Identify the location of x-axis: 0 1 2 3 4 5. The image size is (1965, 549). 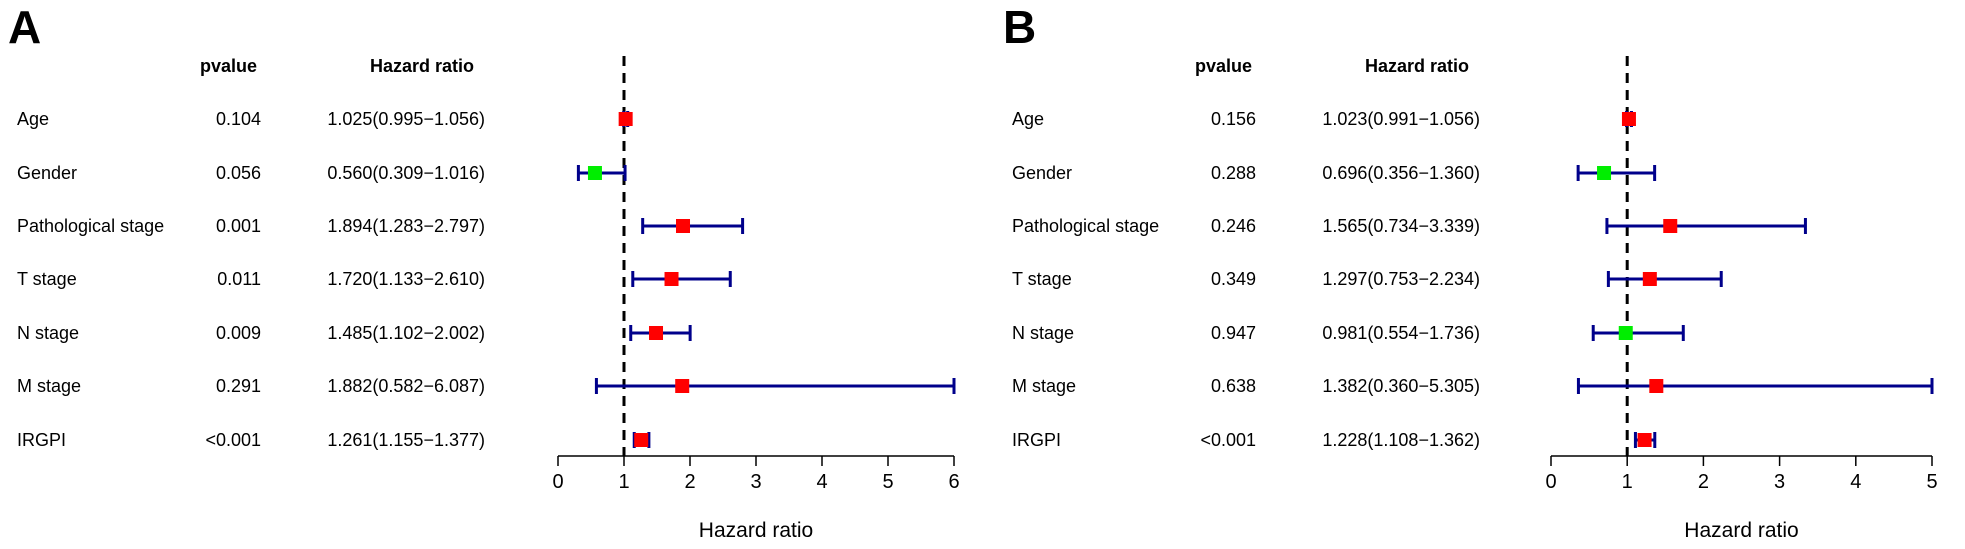
(1741, 474).